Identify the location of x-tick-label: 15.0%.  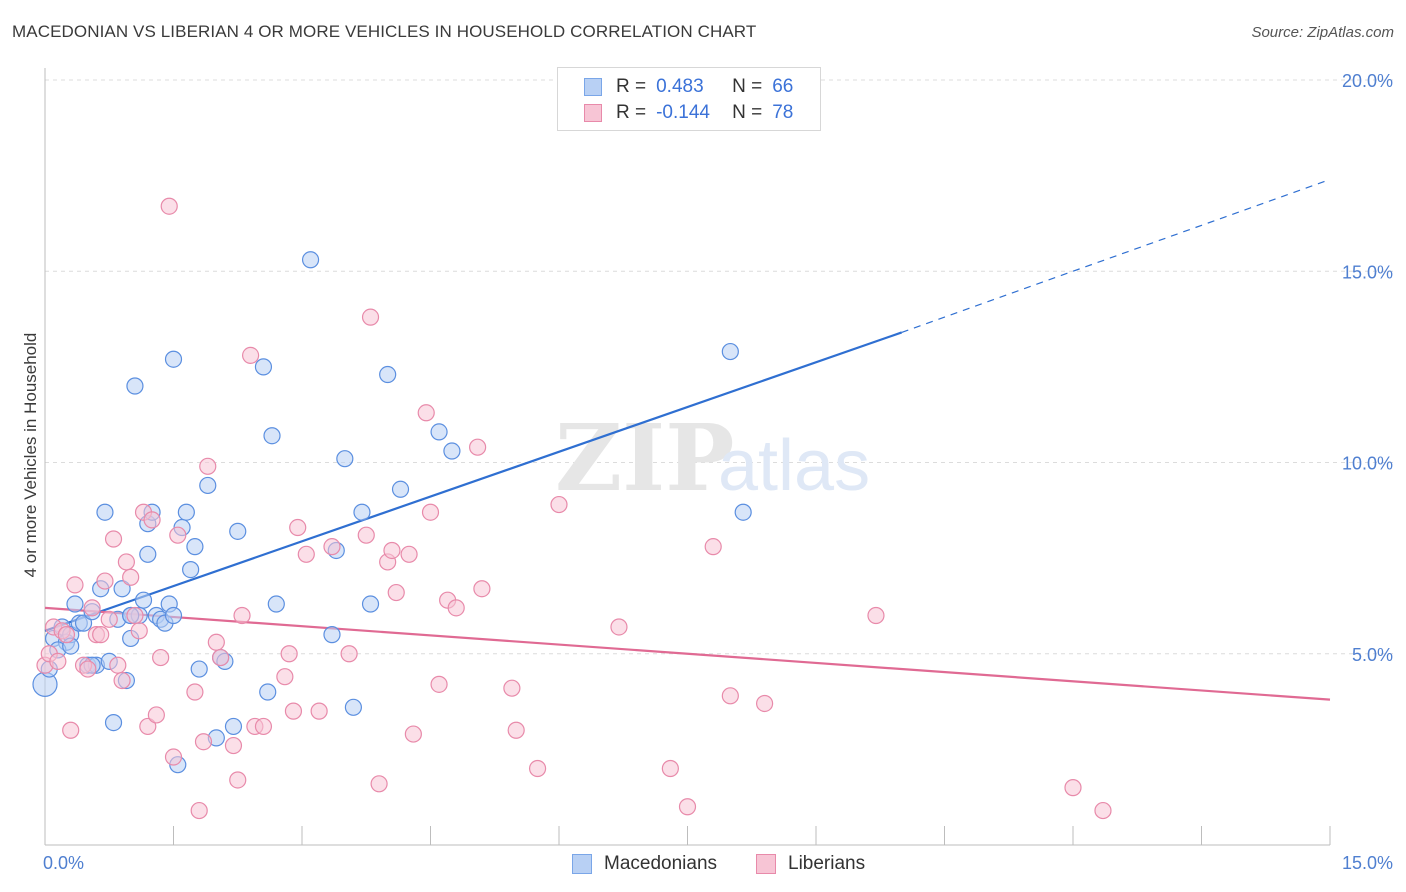
(1367, 863).